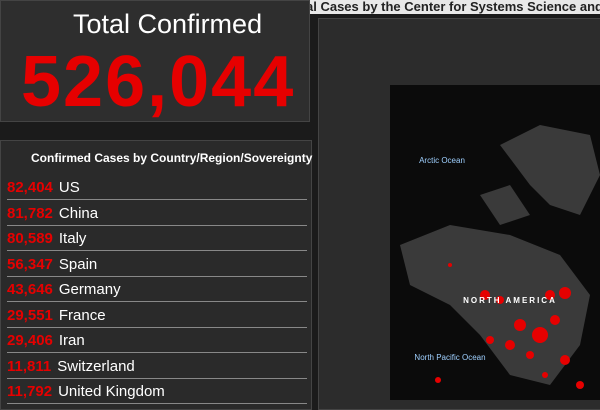 The image size is (600, 410). I want to click on country-name: US, so click(69, 187).